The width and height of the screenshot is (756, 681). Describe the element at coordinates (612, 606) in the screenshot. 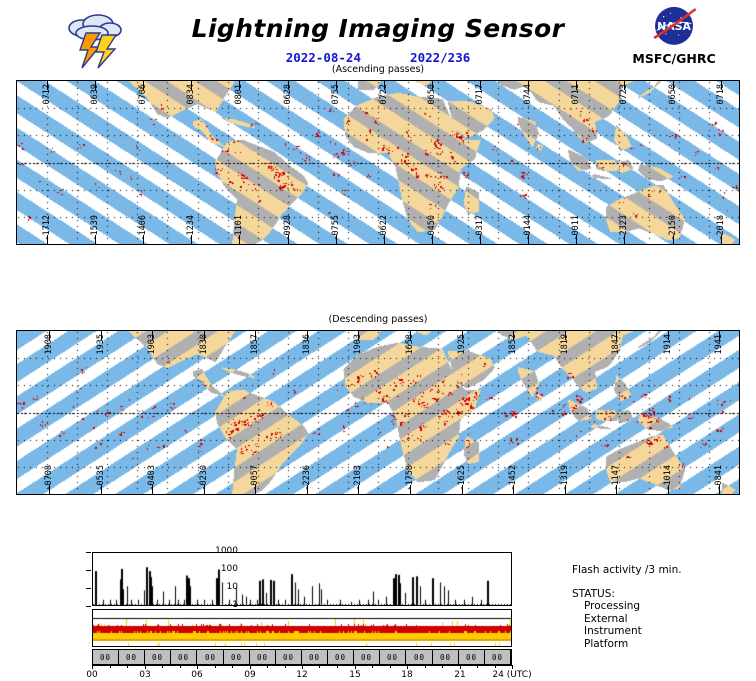

I see `legend-item-processing: Processing` at that location.